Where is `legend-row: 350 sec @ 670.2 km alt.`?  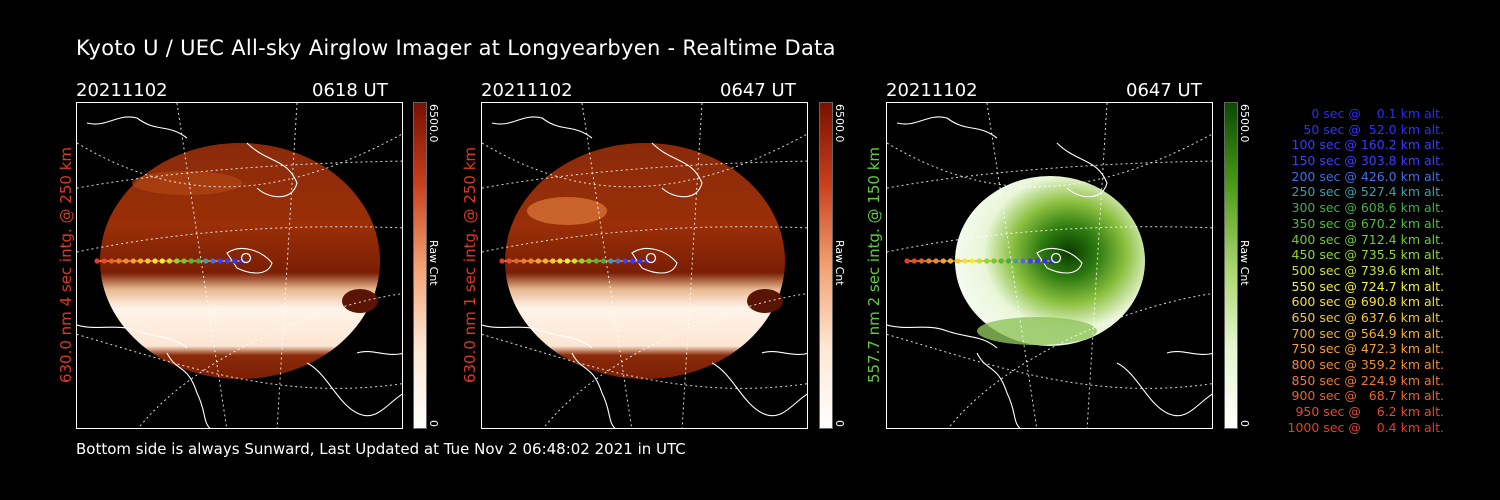
legend-row: 350 sec @ 670.2 km alt. is located at coordinates (1365, 223).